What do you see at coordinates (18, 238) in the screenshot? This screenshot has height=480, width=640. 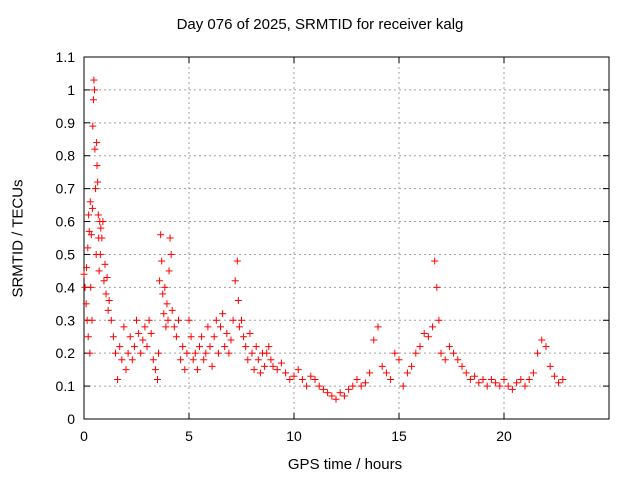 I see `y-axis-label: SRMTID / TECUs` at bounding box center [18, 238].